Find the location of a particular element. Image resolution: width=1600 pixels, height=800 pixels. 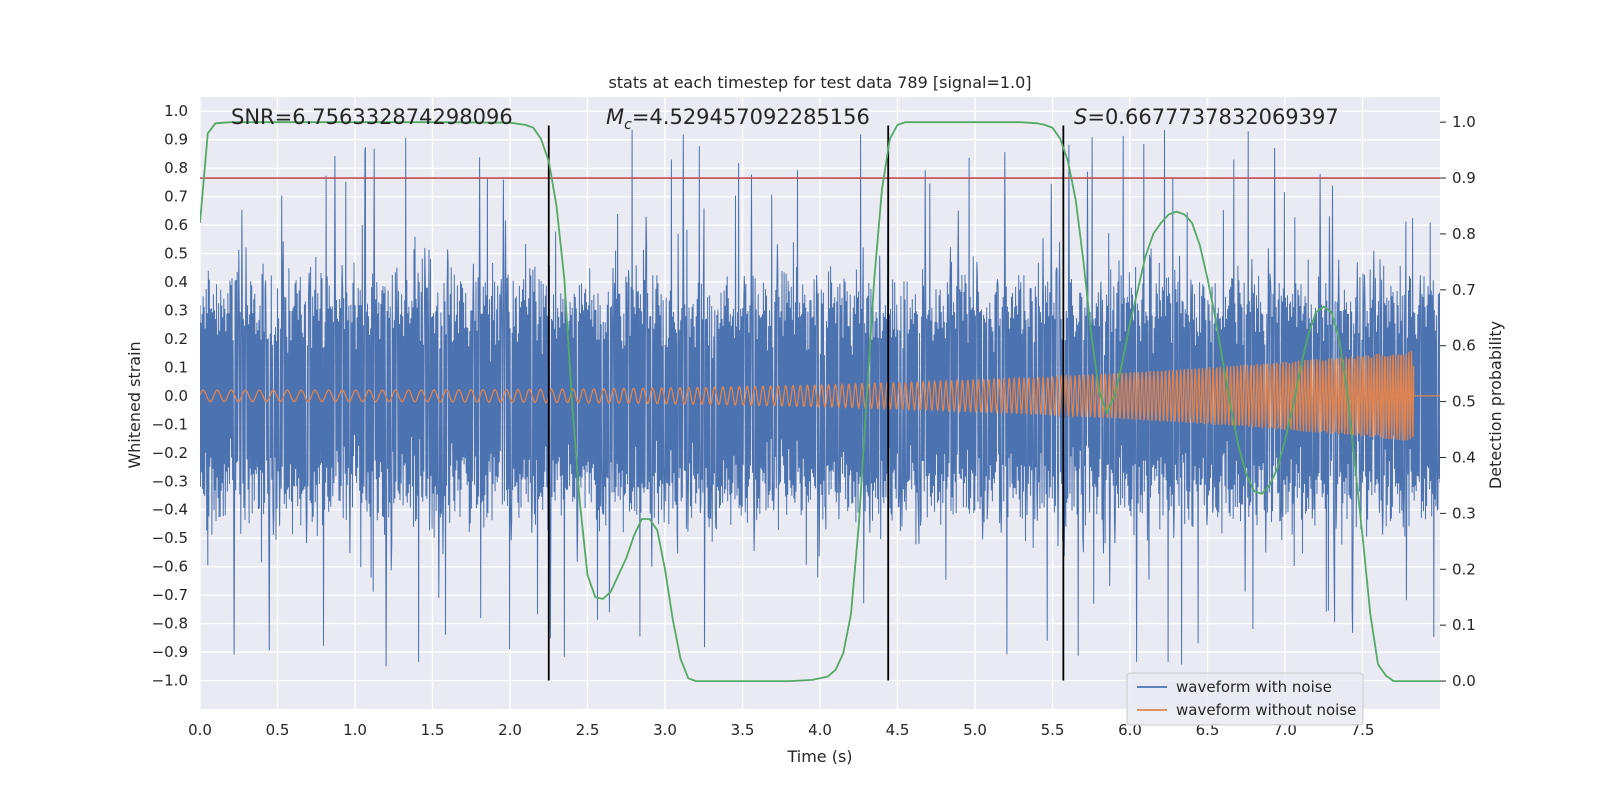

annotation-chirp-mass: Mc=4.529457092285156 is located at coordinates (738, 119).